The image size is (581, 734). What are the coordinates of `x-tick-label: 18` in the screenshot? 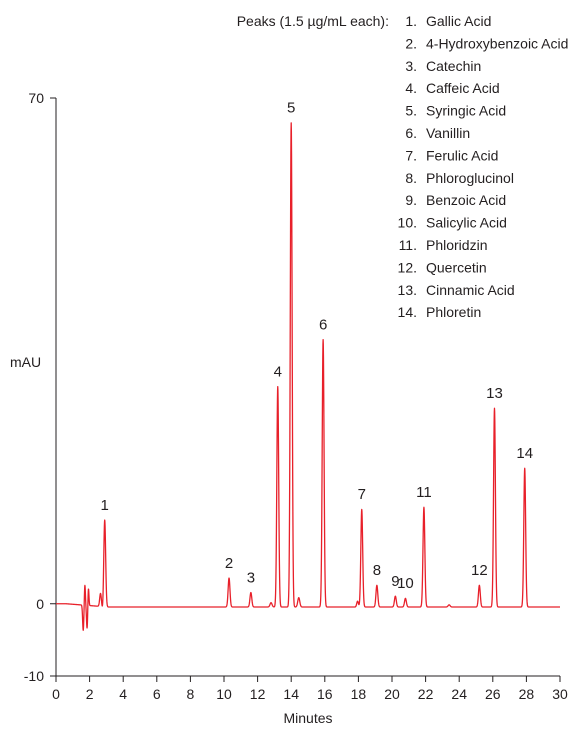 It's located at (359, 694).